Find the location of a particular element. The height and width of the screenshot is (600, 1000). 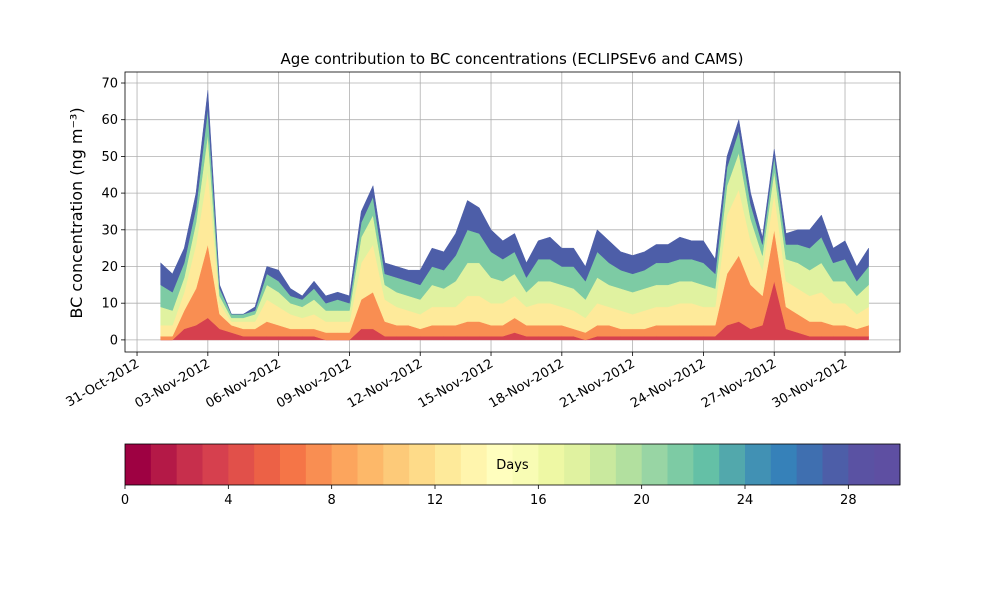

y-tick-label: 20 is located at coordinates (109, 267).